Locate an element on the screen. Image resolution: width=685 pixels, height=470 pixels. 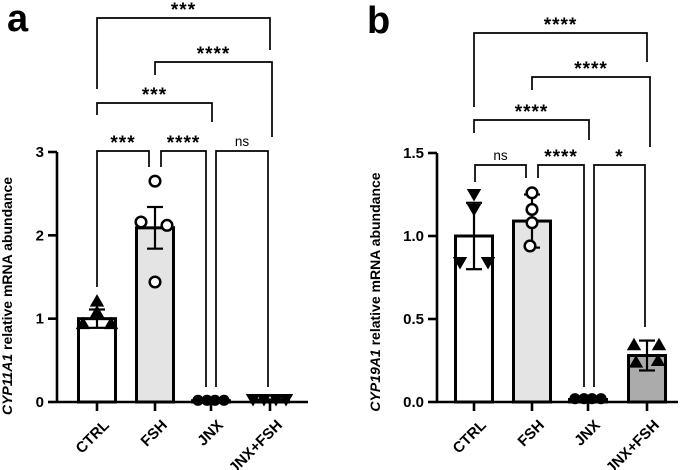
y-tick-label: 3 is located at coordinates (40, 152).